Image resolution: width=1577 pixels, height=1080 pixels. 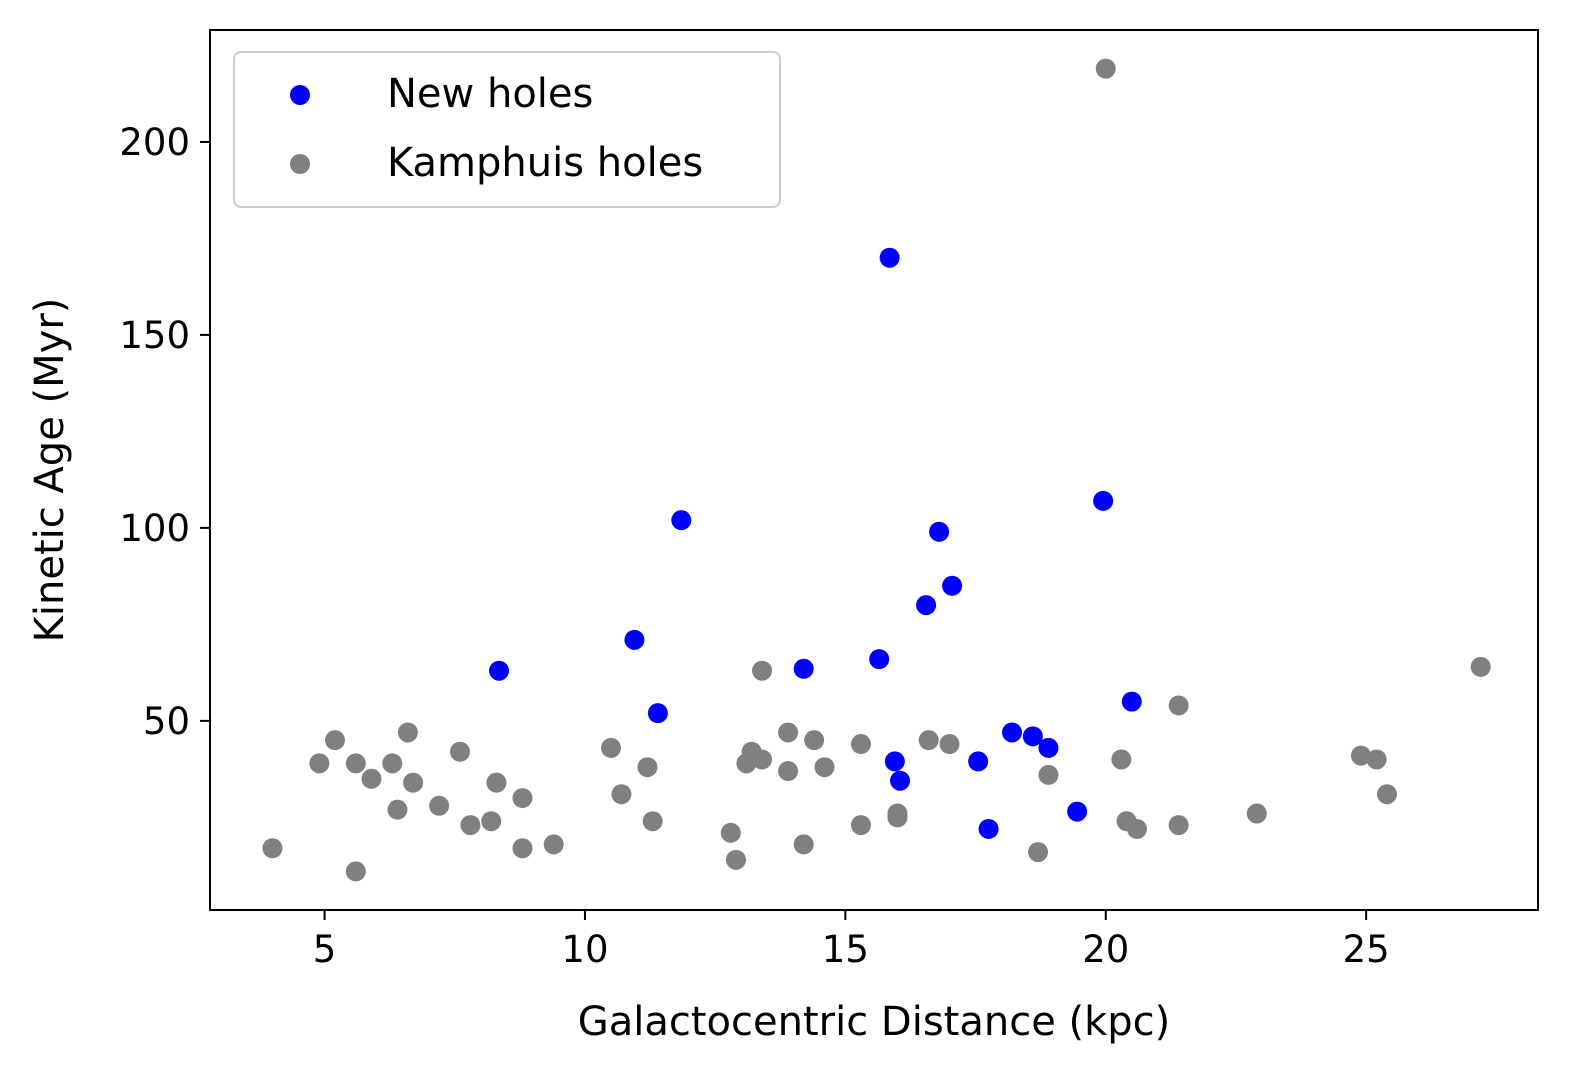 What do you see at coordinates (50, 470) in the screenshot?
I see `y-axis-label: Kinetic Age (Myr)` at bounding box center [50, 470].